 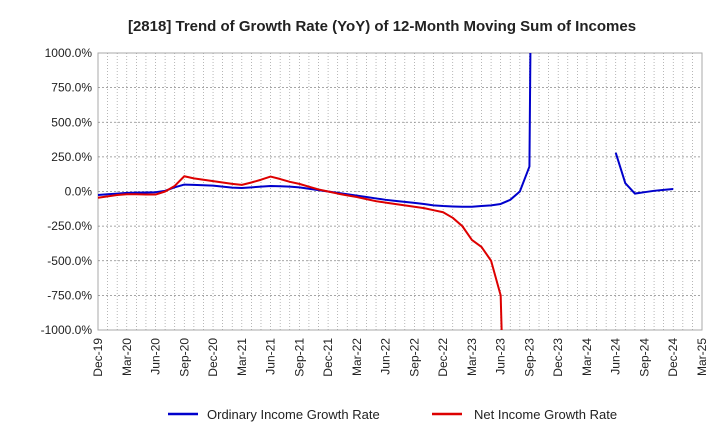 I want to click on x-tick-label: Mar-25, so click(x=702, y=357).